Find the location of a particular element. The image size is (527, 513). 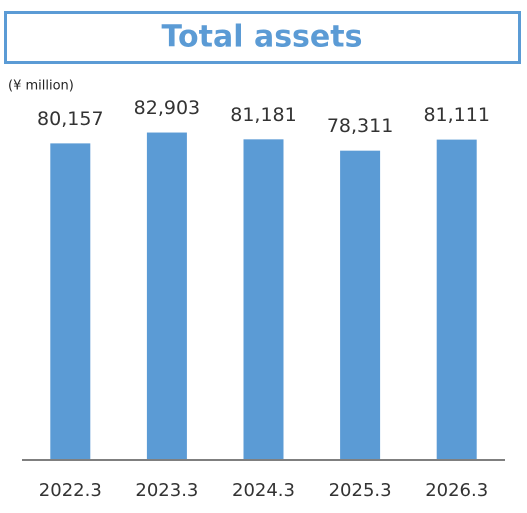

value-label: 82,903 is located at coordinates (167, 108).